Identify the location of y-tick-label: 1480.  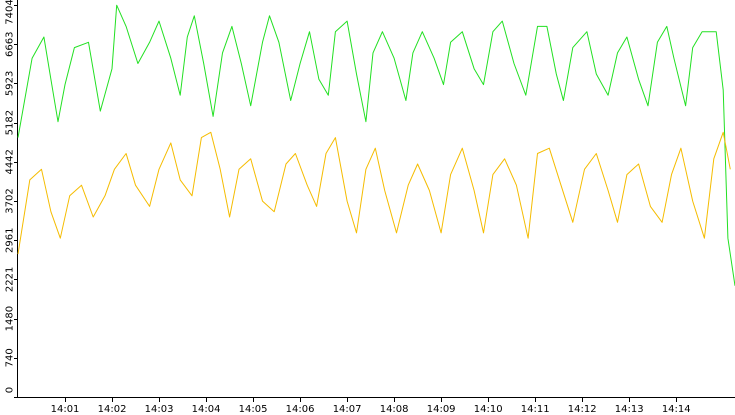
(10, 318).